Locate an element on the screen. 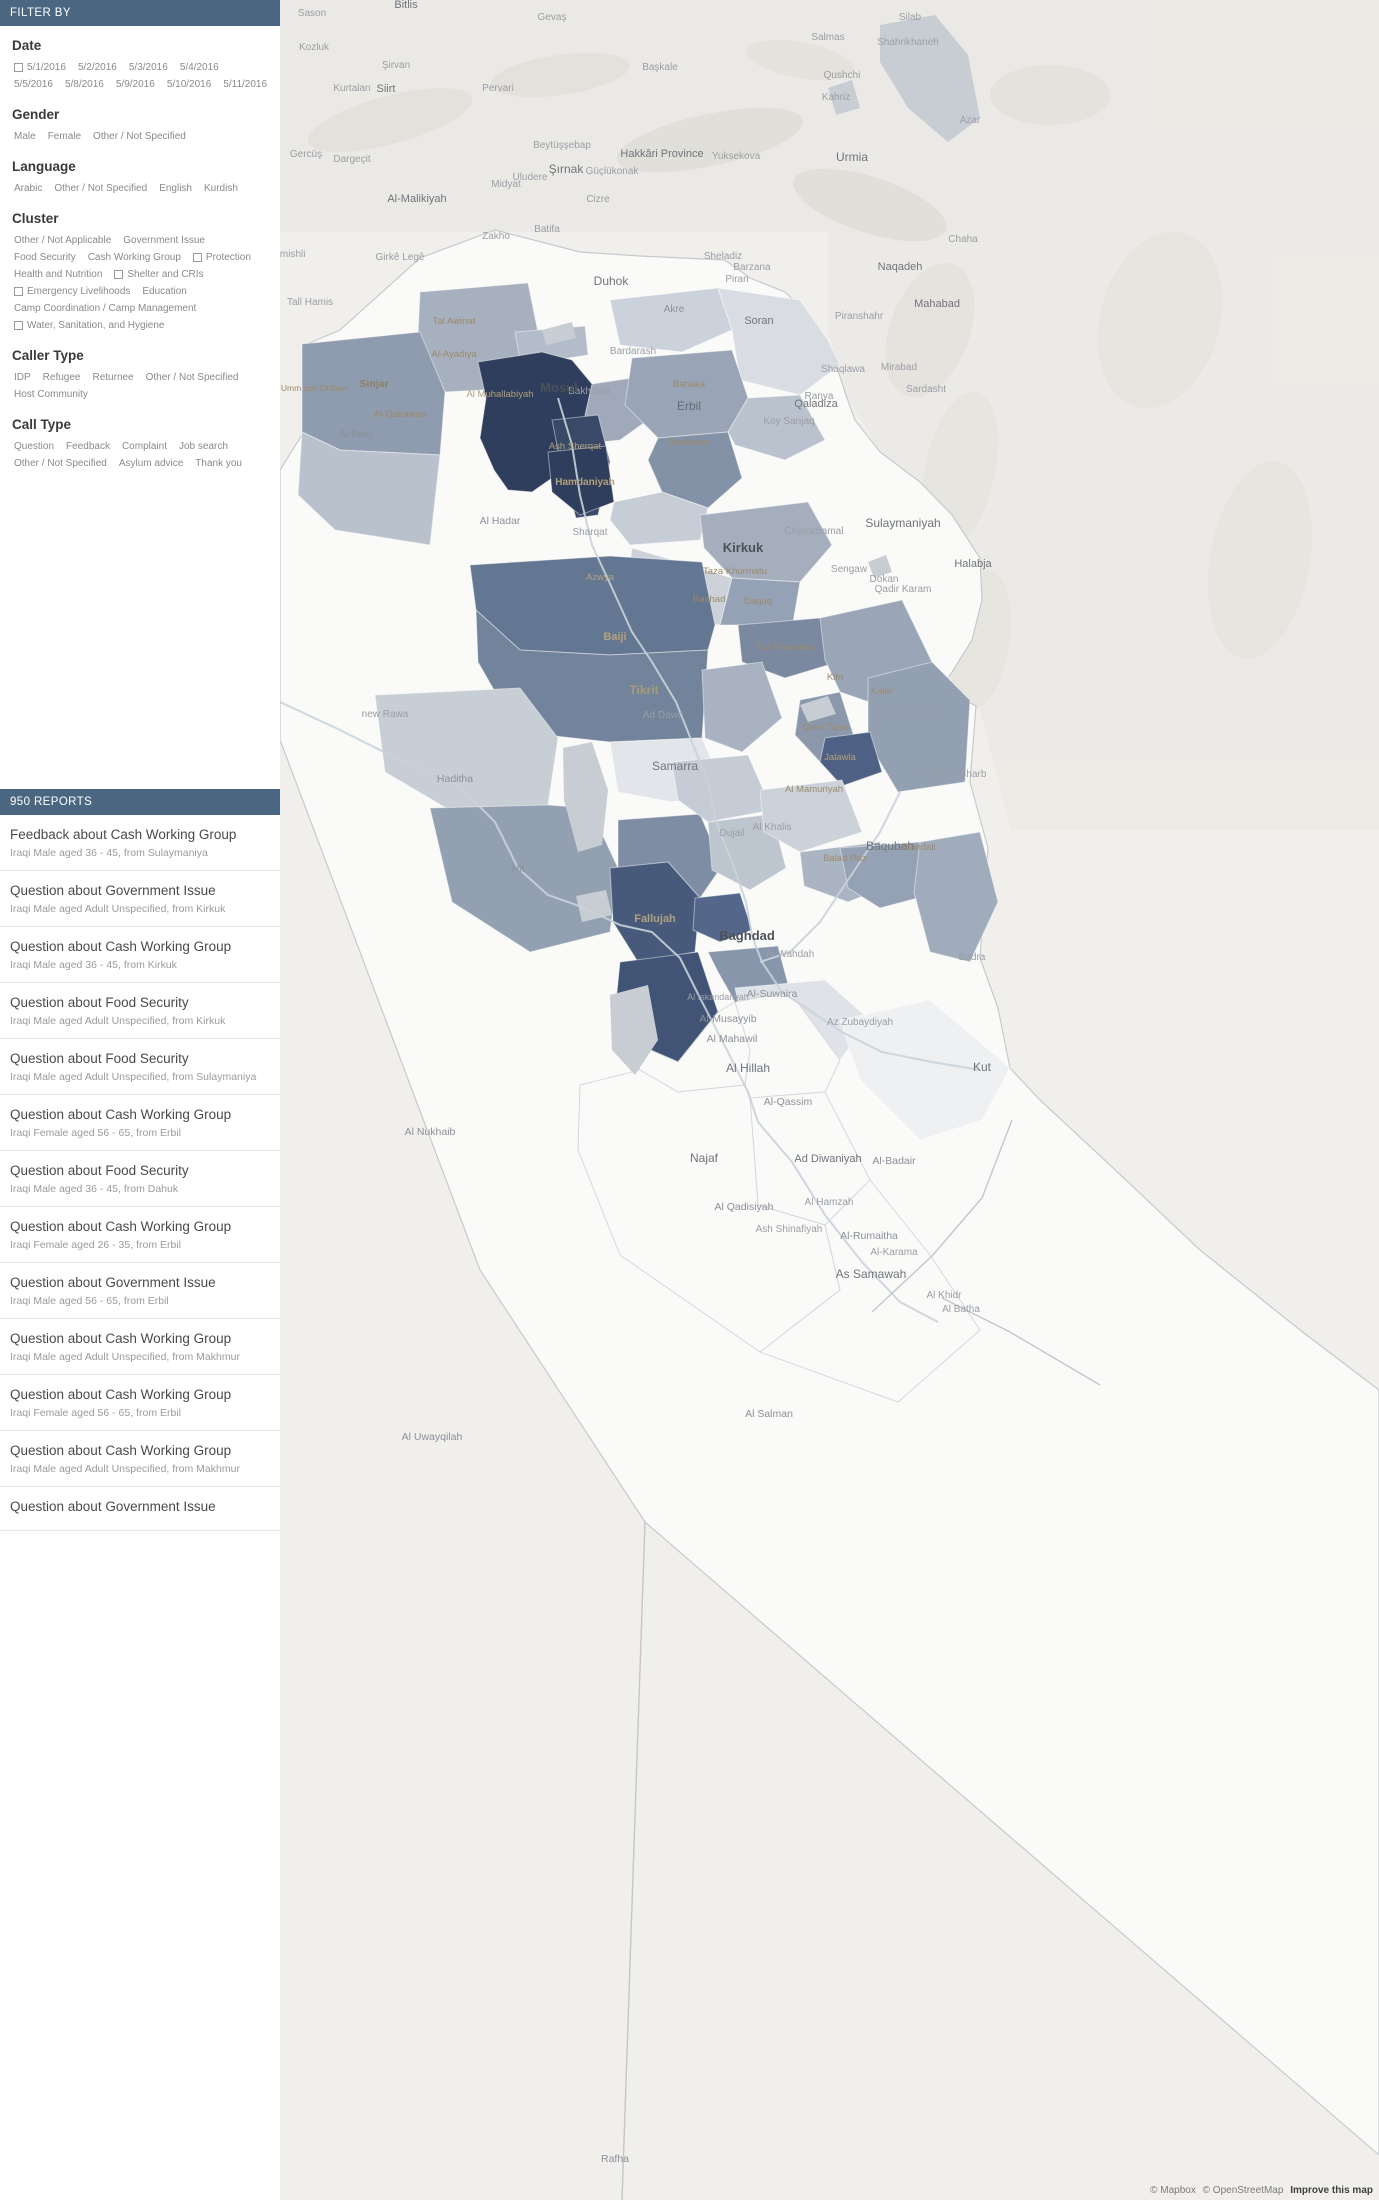 The width and height of the screenshot is (1379, 2200). map-label-al-qairawan: Al-Qairawan is located at coordinates (400, 414).